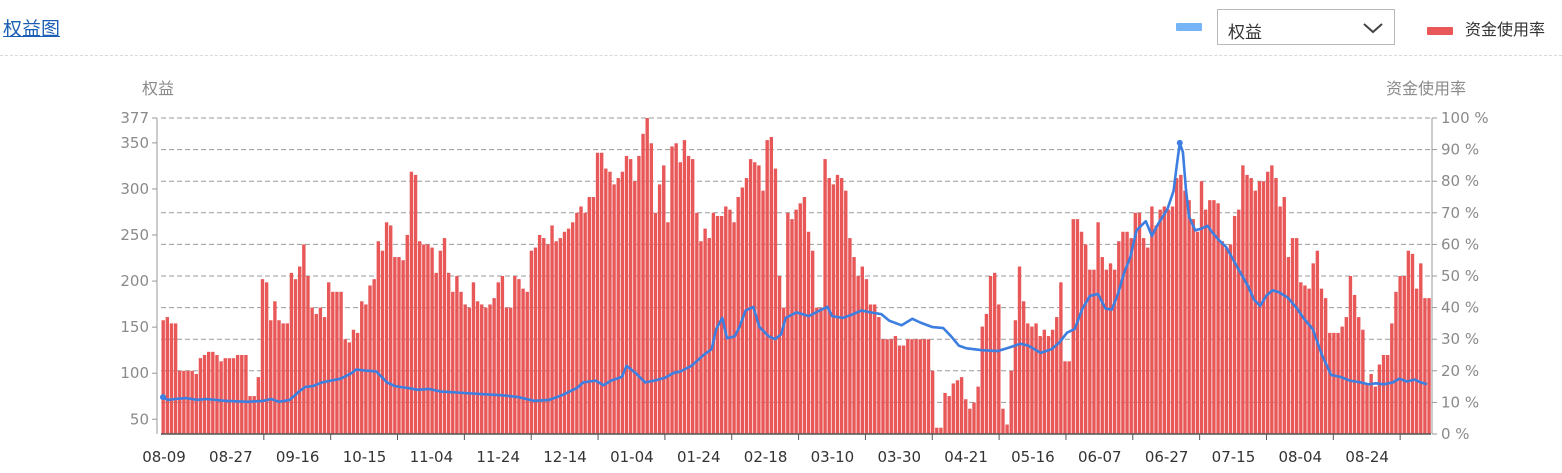 This screenshot has width=1562, height=473. Describe the element at coordinates (1373, 29) in the screenshot. I see `chevron-down-icon` at that location.